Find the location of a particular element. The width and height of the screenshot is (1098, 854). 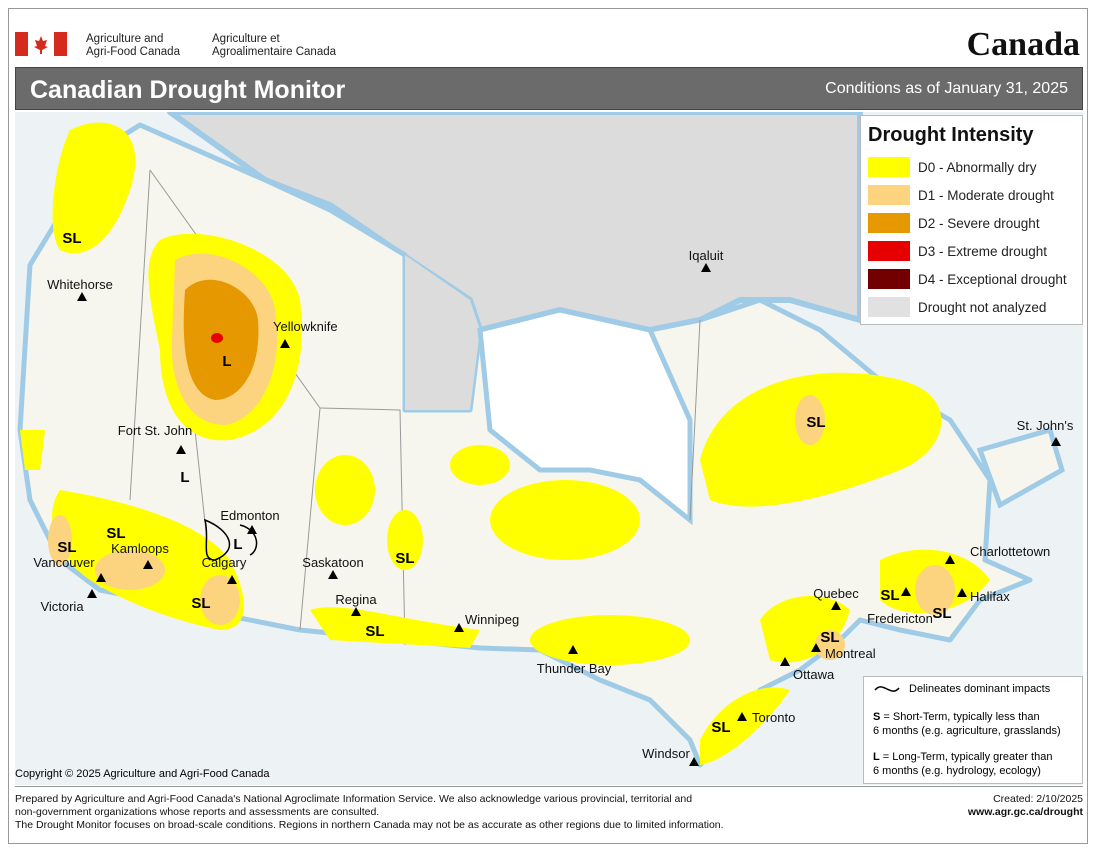

legend-label: D2 - Severe drought is located at coordinates (979, 223).